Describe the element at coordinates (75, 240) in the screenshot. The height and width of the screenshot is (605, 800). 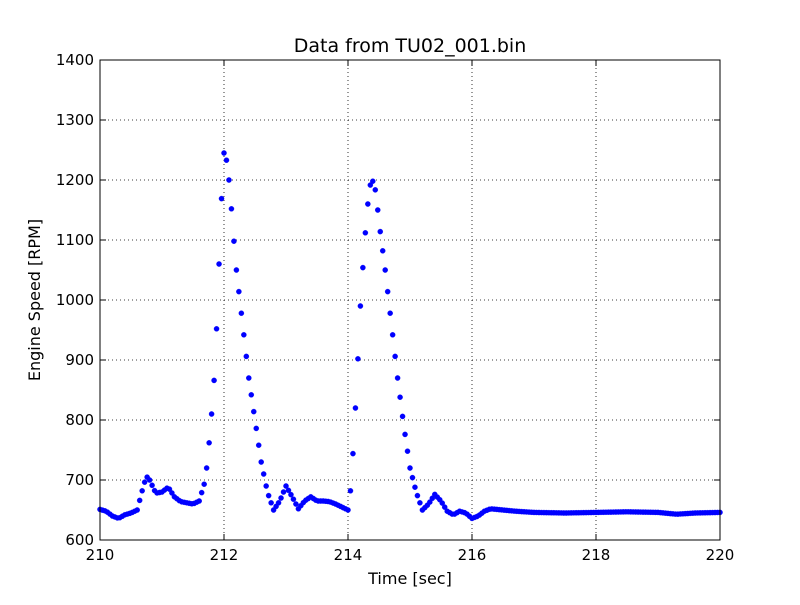
I see `y-tick-label: 1100` at that location.